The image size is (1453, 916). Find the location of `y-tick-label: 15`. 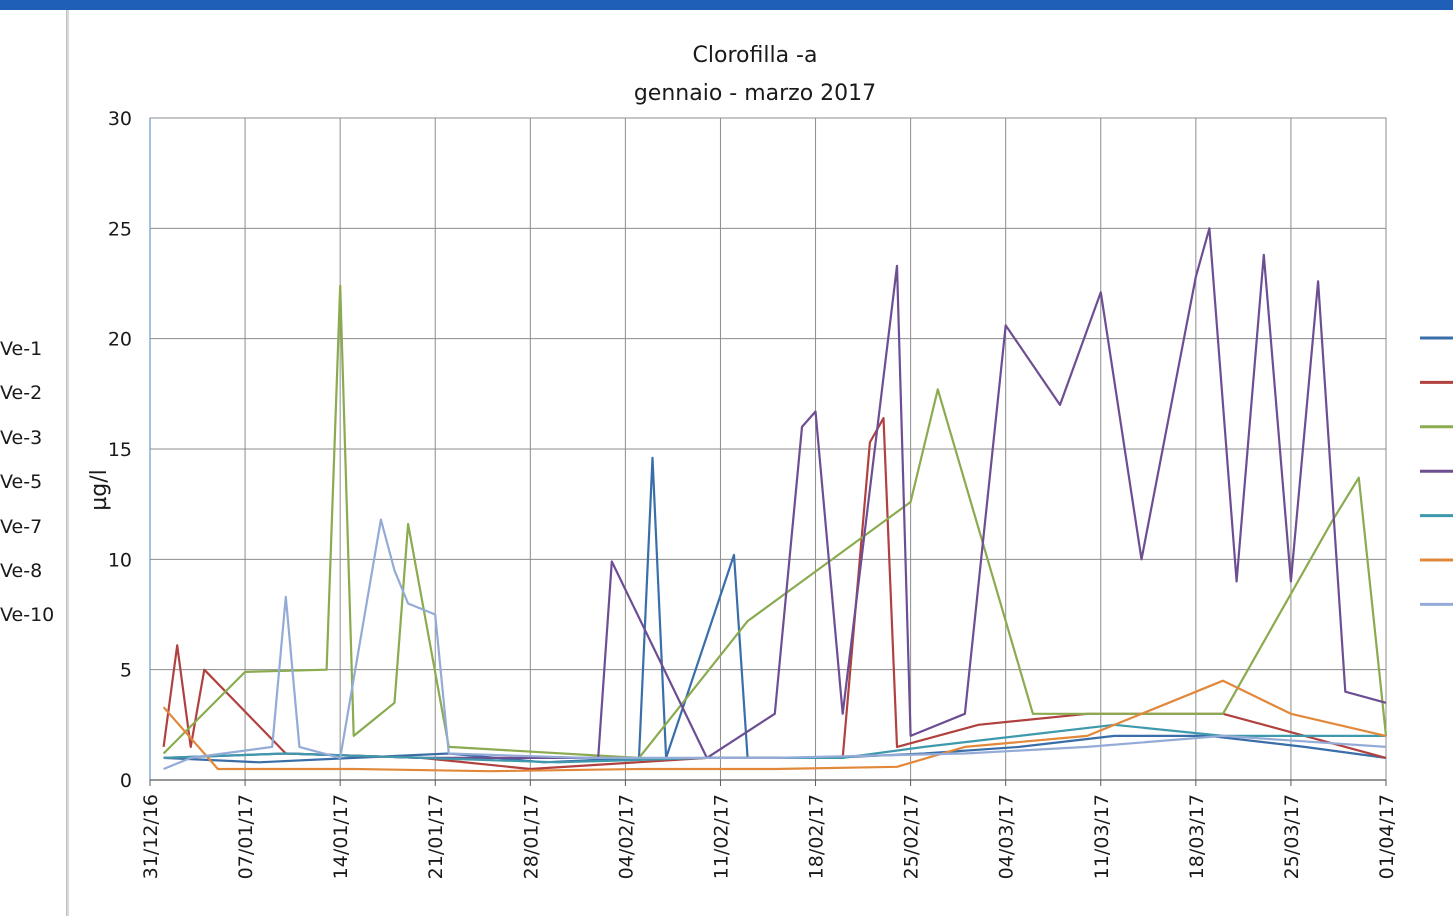

y-tick-label: 15 is located at coordinates (120, 450).